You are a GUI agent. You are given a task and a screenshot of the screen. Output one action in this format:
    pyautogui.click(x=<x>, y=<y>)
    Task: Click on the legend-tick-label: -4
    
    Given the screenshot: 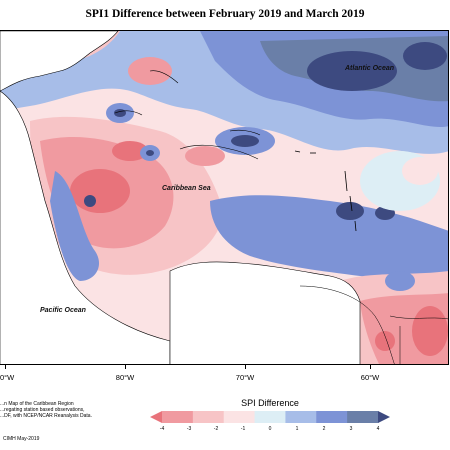 What is the action you would take?
    pyautogui.click(x=162, y=429)
    